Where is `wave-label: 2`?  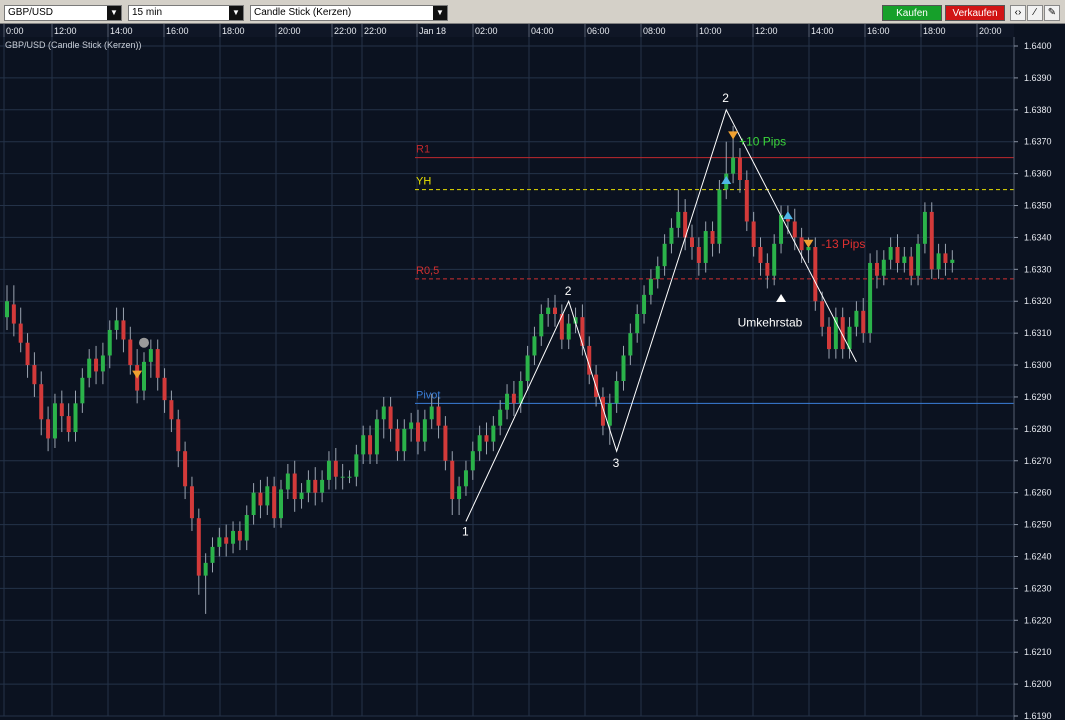 wave-label: 2 is located at coordinates (568, 291).